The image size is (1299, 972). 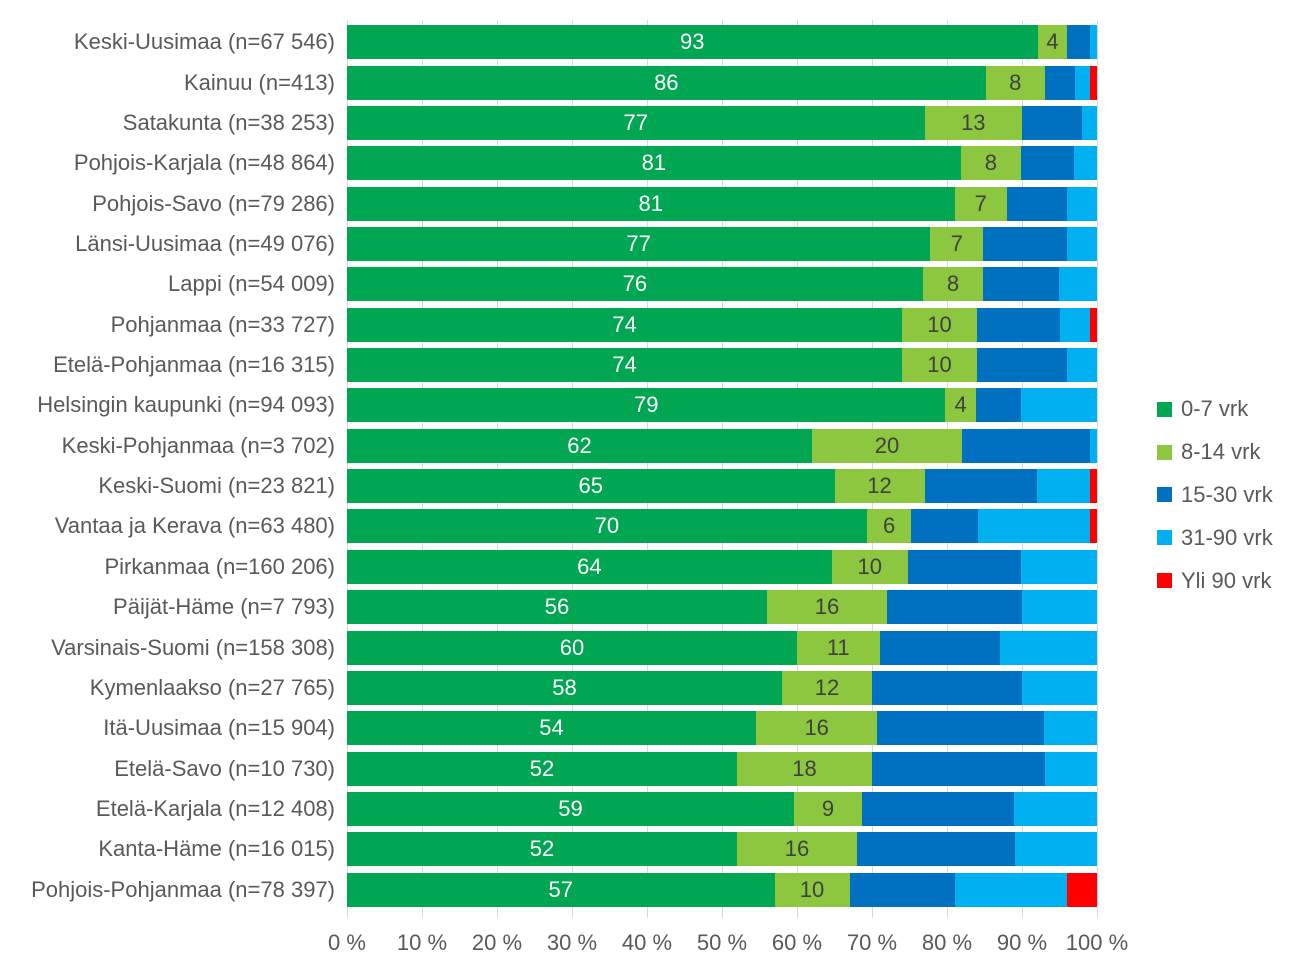 What do you see at coordinates (183, 889) in the screenshot?
I see `category-label: Pohjois-Pohjanmaa (n=78 397)` at bounding box center [183, 889].